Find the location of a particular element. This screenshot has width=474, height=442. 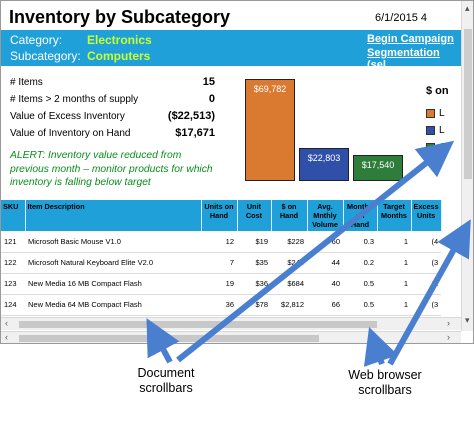

arrow-to-browser-vscroll is located at coordinates (429, 292).